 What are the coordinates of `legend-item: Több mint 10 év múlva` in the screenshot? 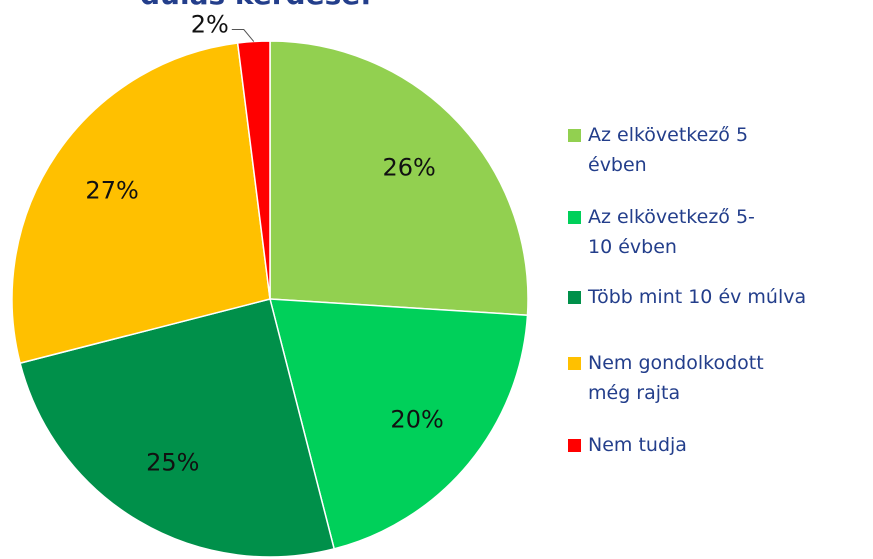 It's located at (718, 297).